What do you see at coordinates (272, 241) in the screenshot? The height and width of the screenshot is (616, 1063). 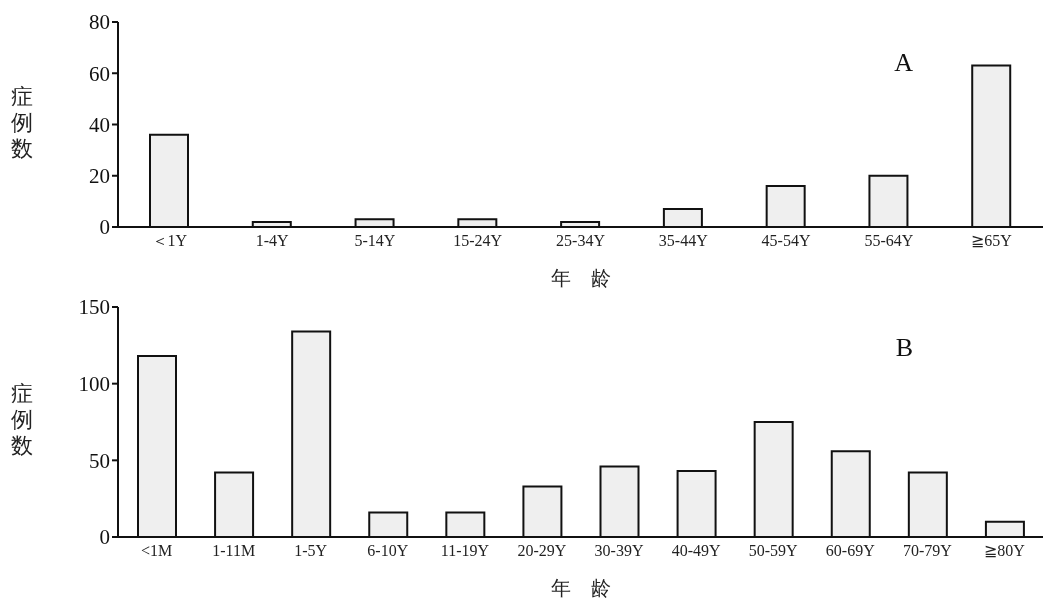 I see `x-tick-label: 1-4Y` at bounding box center [272, 241].